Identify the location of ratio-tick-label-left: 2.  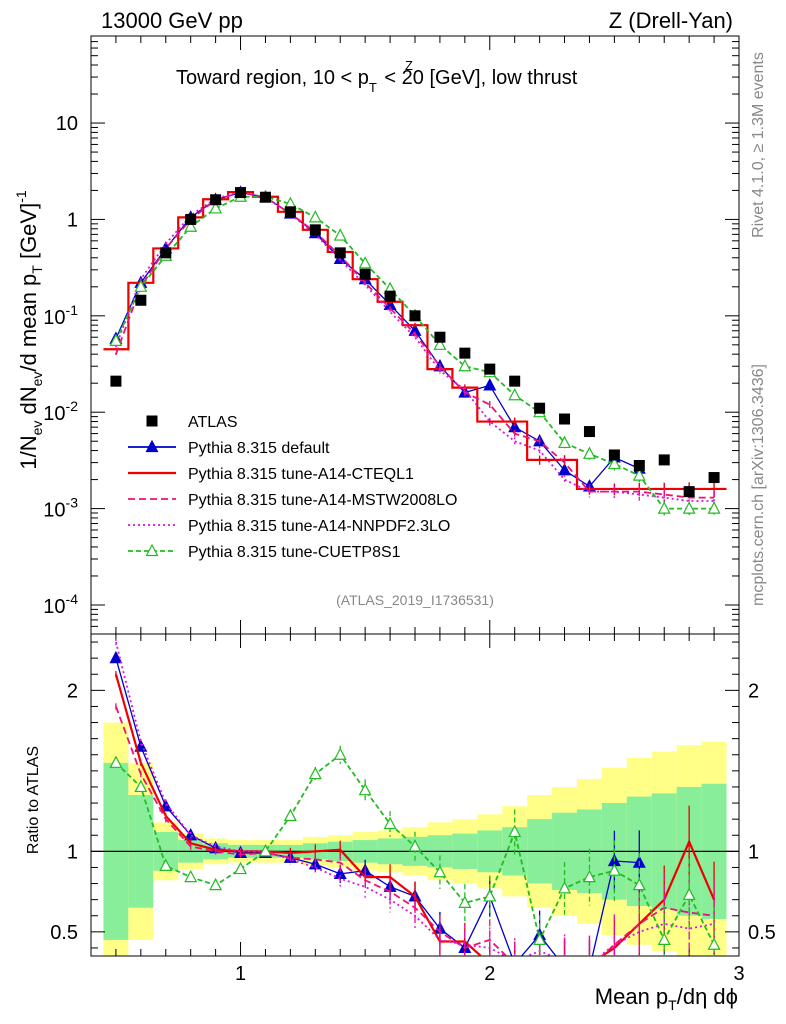
(72, 691).